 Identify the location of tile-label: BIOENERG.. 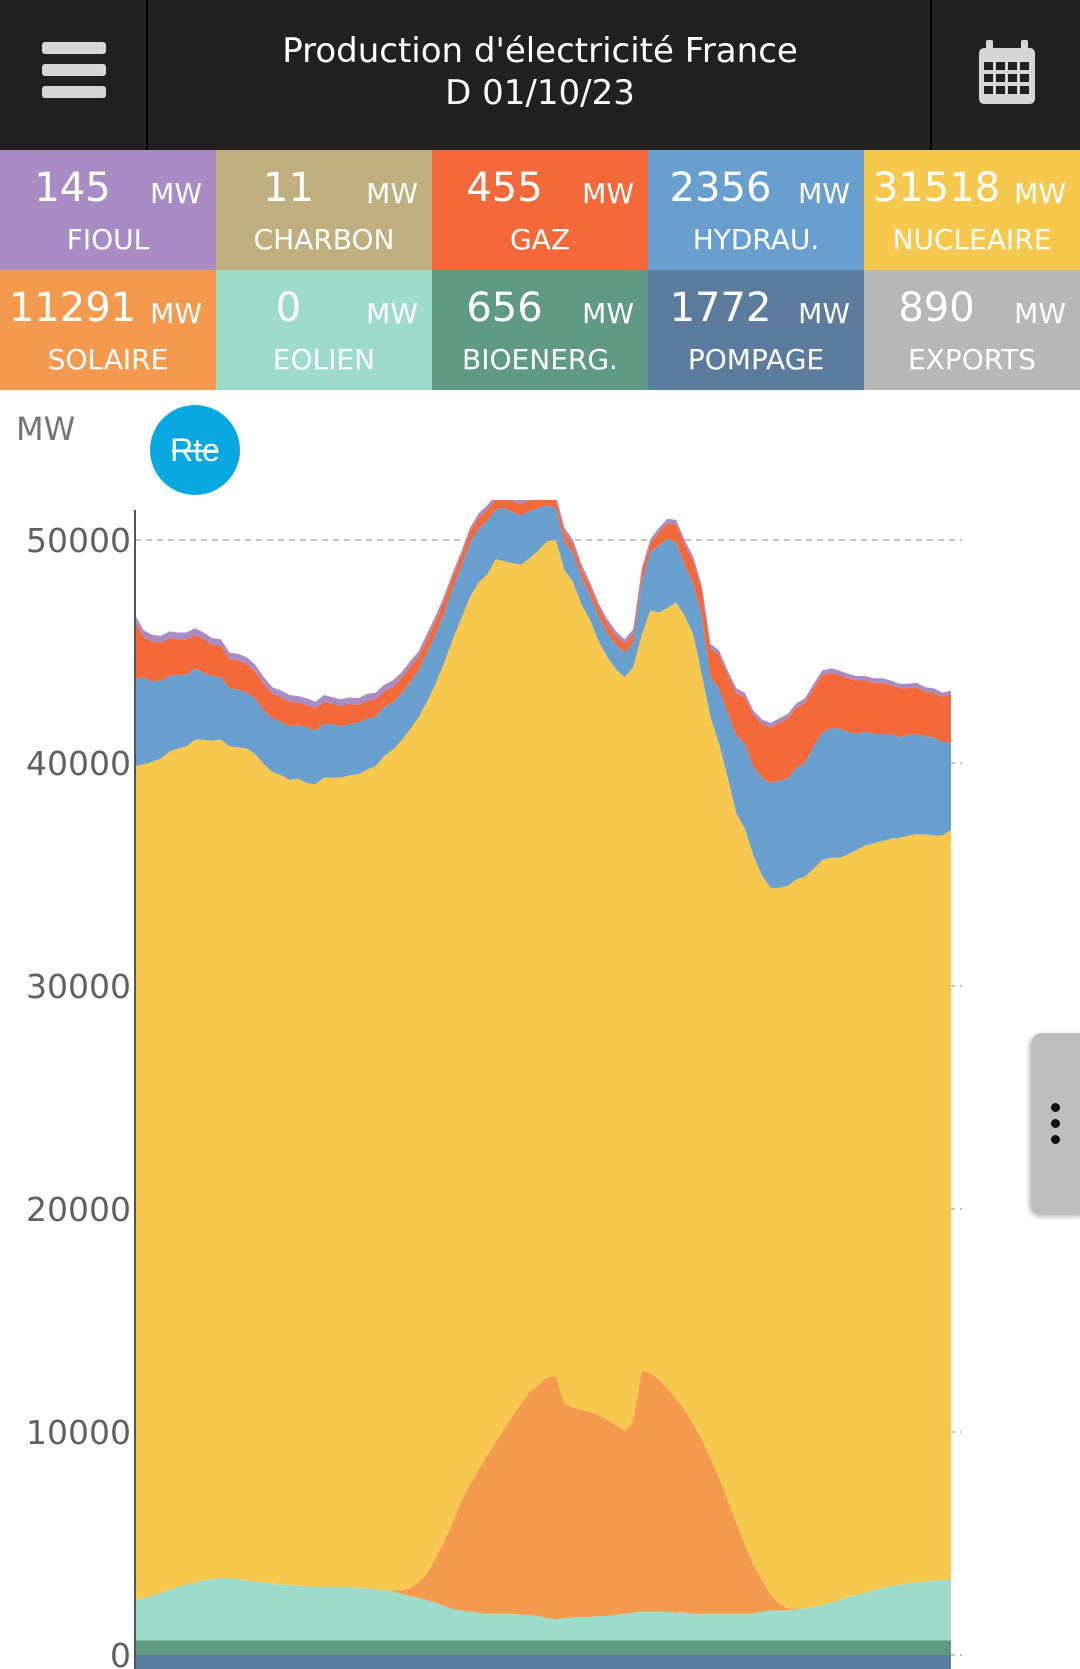
(540, 359).